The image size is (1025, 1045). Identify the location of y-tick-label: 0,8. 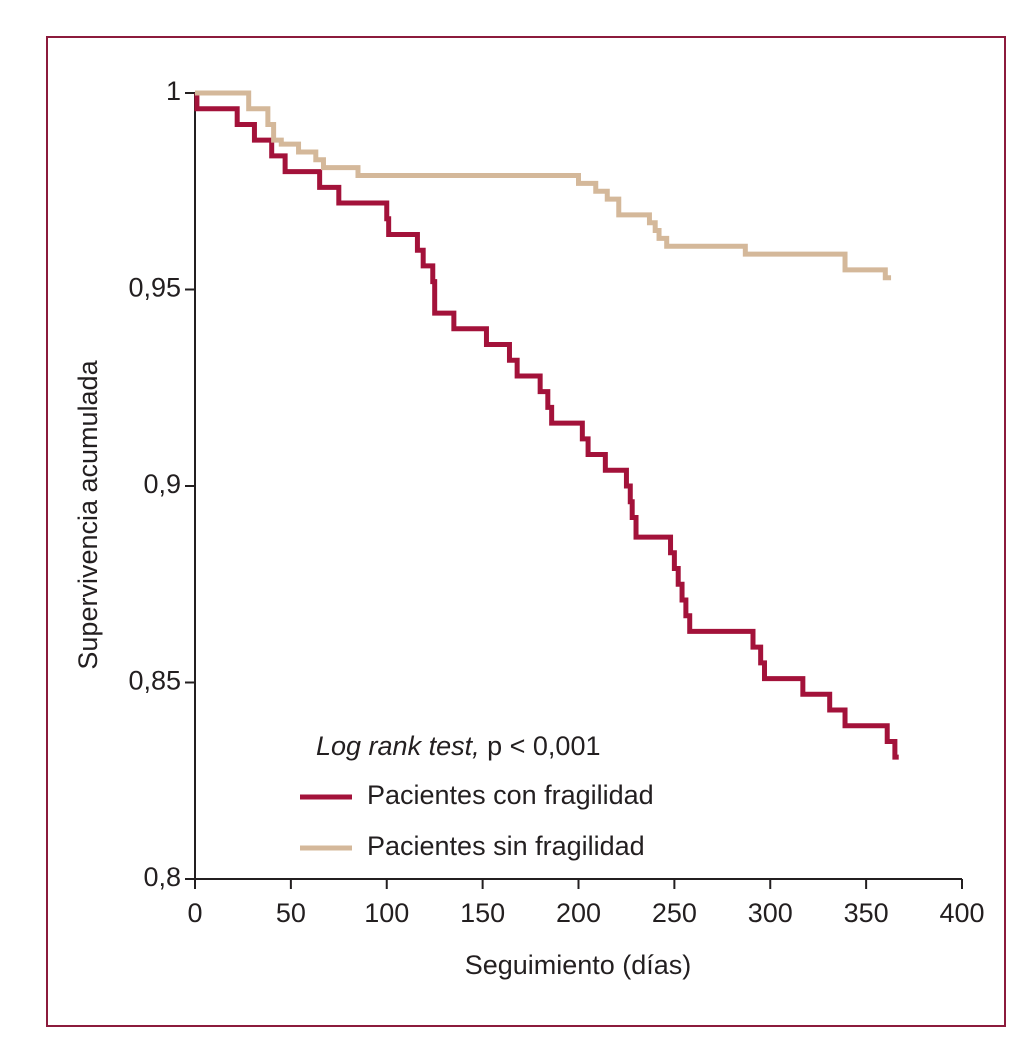
(162, 877).